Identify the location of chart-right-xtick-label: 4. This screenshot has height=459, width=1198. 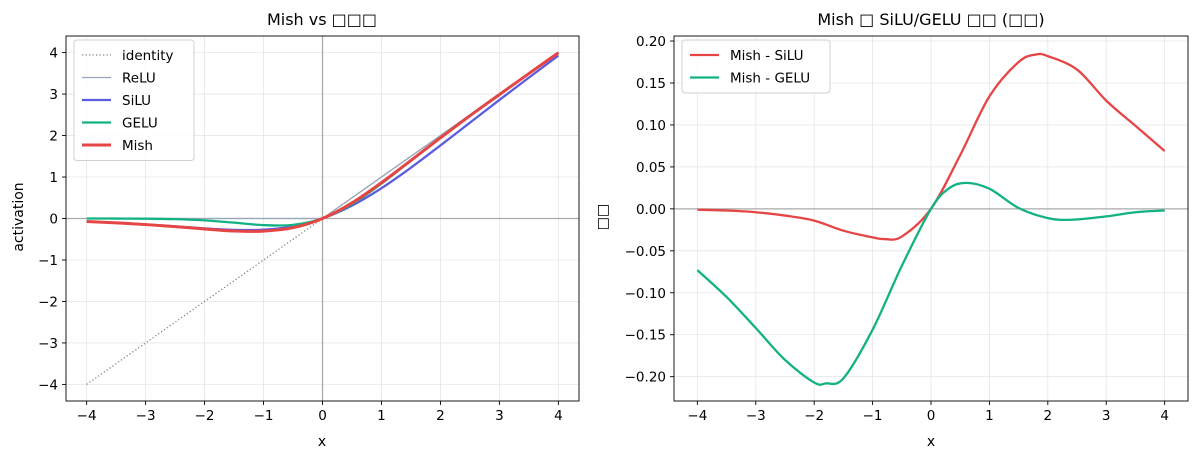
(1164, 416).